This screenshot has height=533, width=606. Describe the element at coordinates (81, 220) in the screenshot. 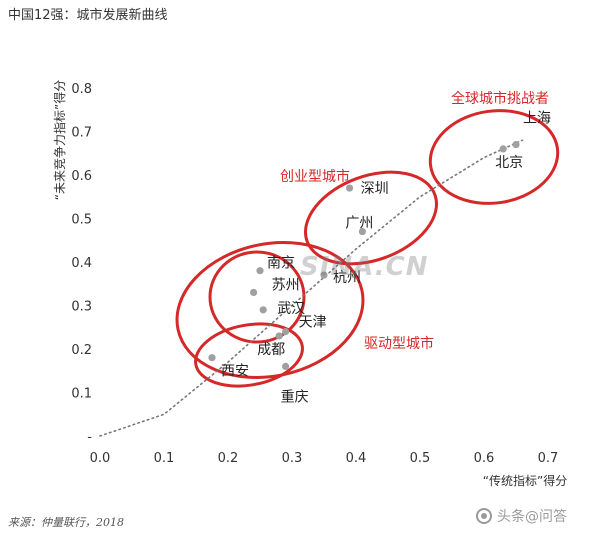

I see `y-tick-label: 0.5` at that location.